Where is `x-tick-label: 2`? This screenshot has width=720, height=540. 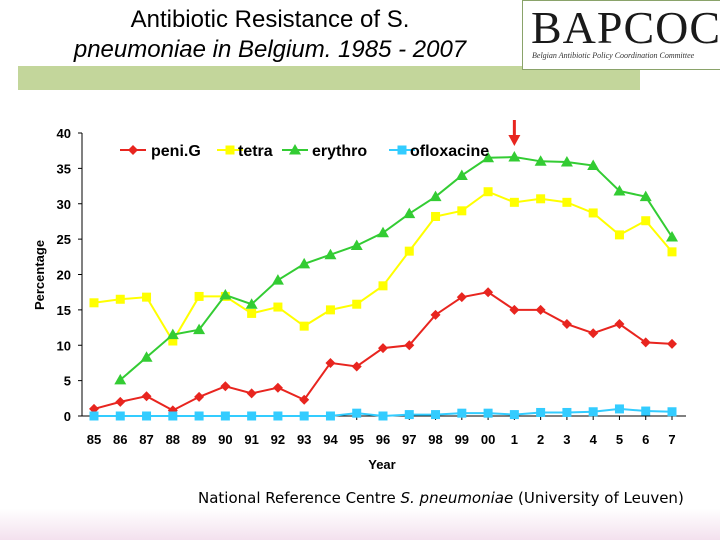 x-tick-label: 2 is located at coordinates (540, 439).